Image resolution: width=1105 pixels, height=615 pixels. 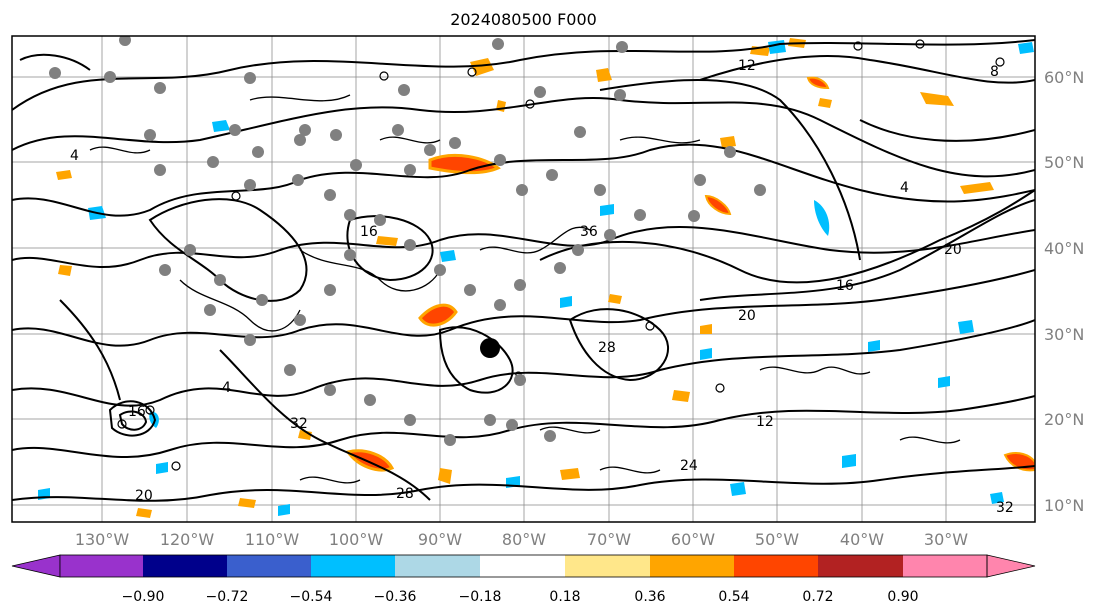 What do you see at coordinates (143, 597) in the screenshot?
I see `colorbar-tick-label: −0.90` at bounding box center [143, 597].